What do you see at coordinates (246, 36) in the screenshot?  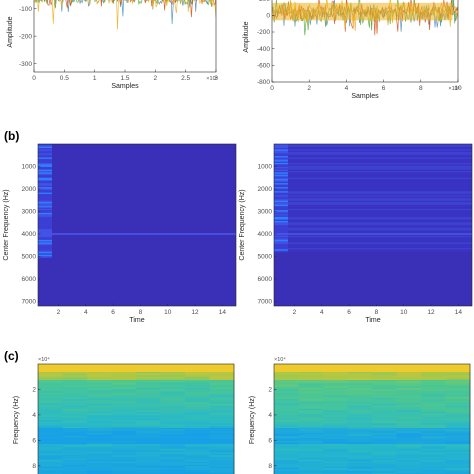 I see `a-right-ylabel: Amplitude` at bounding box center [246, 36].